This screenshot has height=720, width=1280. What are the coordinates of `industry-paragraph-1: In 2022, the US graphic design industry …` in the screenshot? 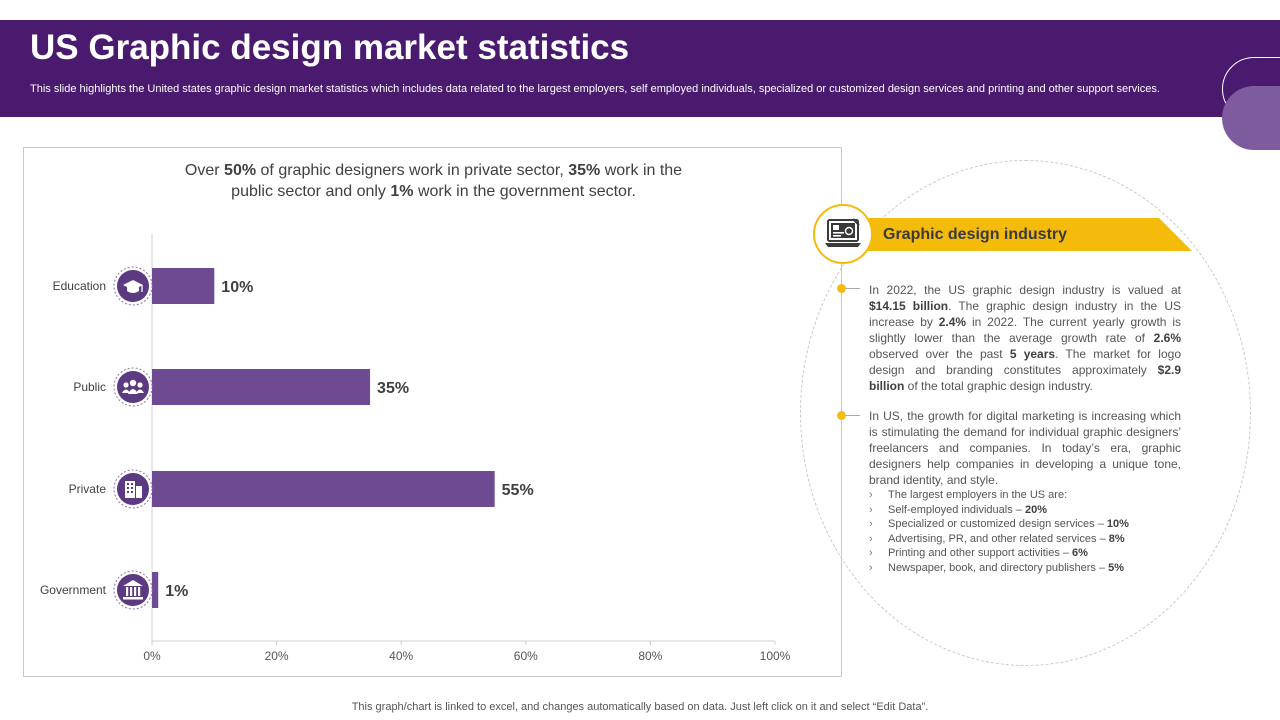 It's located at (1025, 338).